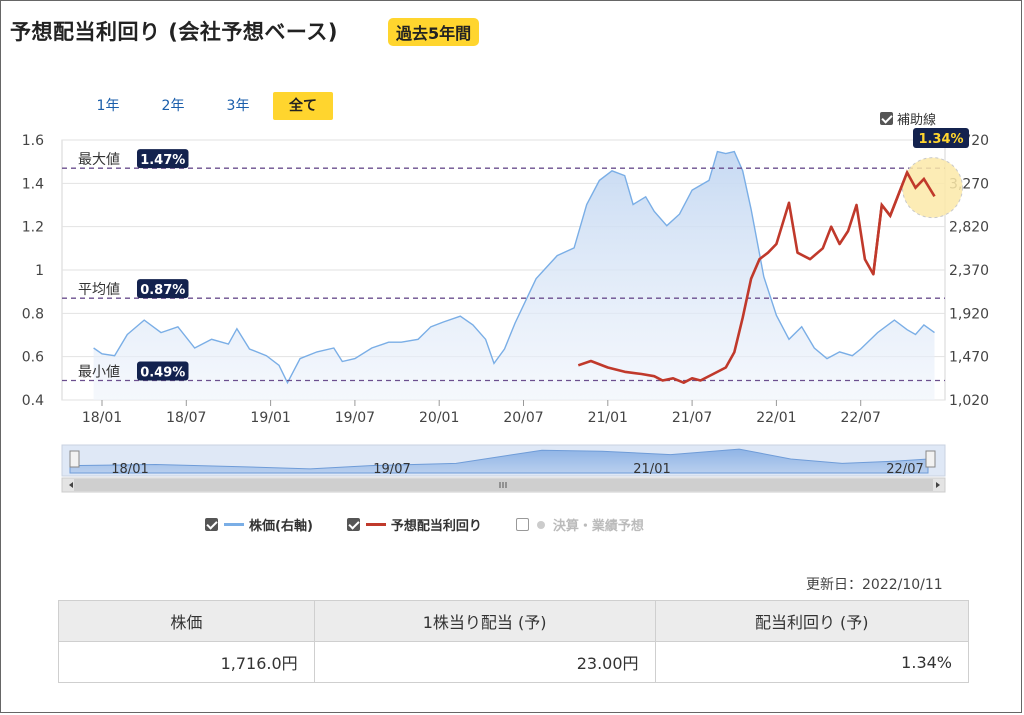 The image size is (1024, 715). Describe the element at coordinates (234, 524) in the screenshot. I see `legend-price-swatch` at that location.